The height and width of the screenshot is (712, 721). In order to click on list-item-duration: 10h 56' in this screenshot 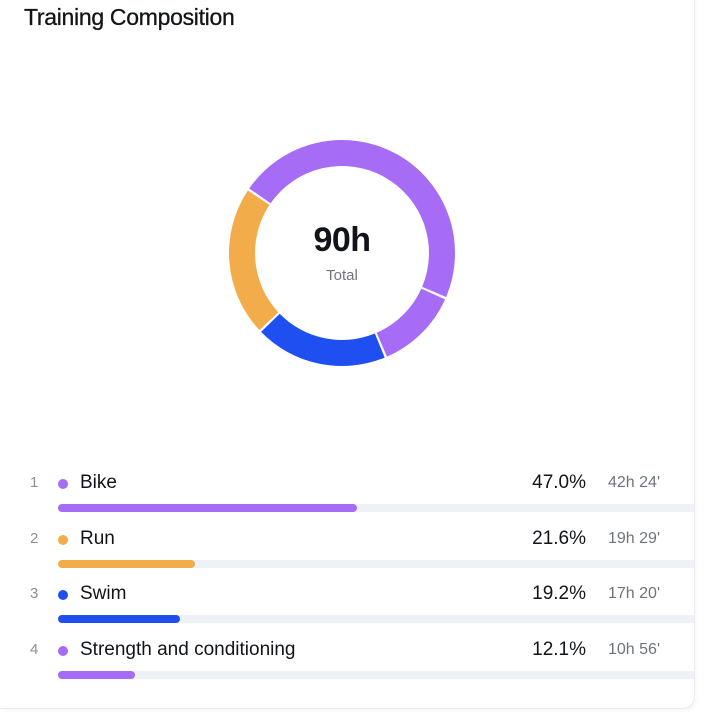, I will do `click(634, 649)`.